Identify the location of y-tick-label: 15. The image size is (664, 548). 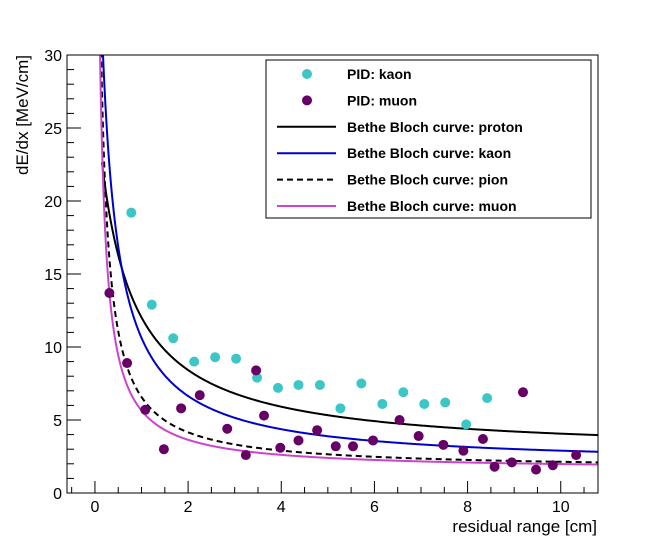
(53, 275).